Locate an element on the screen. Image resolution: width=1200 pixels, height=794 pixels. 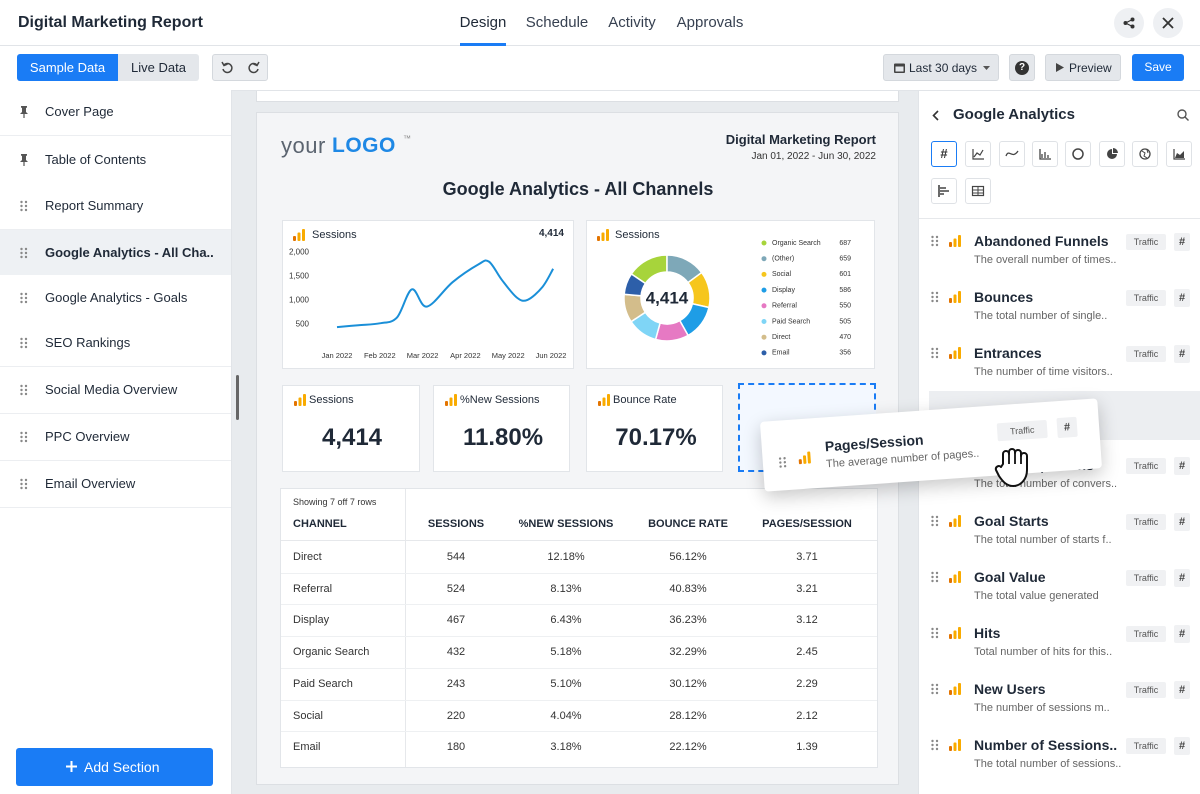
play-icon-part is located at coordinates (1060, 67).